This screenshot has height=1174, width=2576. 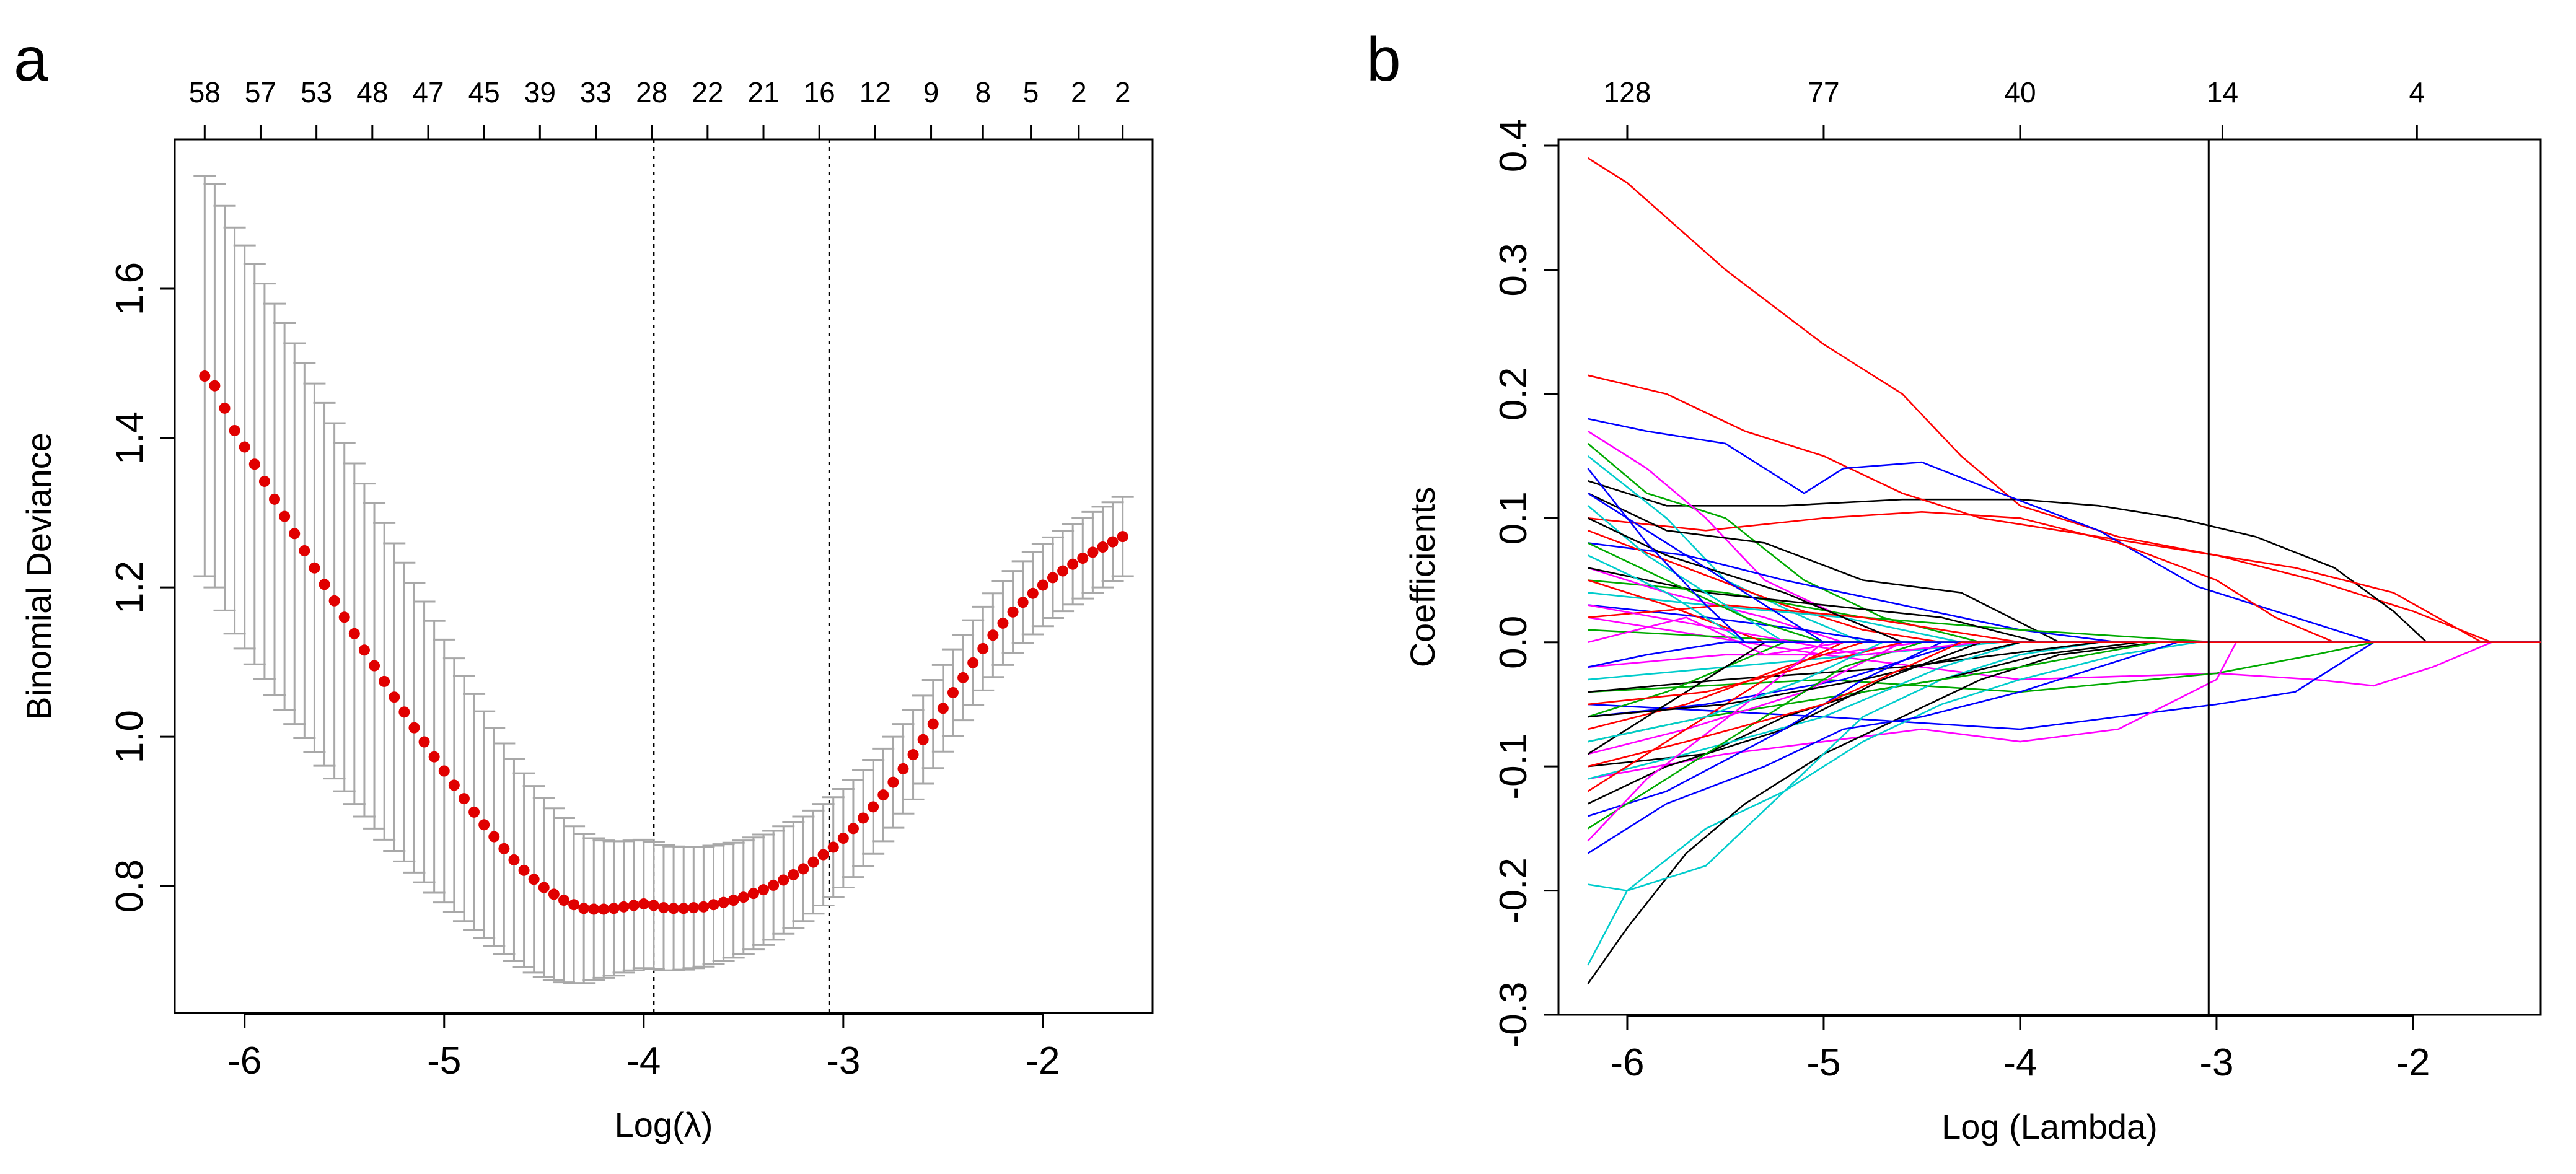 I want to click on top-axis-label: 48, so click(x=372, y=92).